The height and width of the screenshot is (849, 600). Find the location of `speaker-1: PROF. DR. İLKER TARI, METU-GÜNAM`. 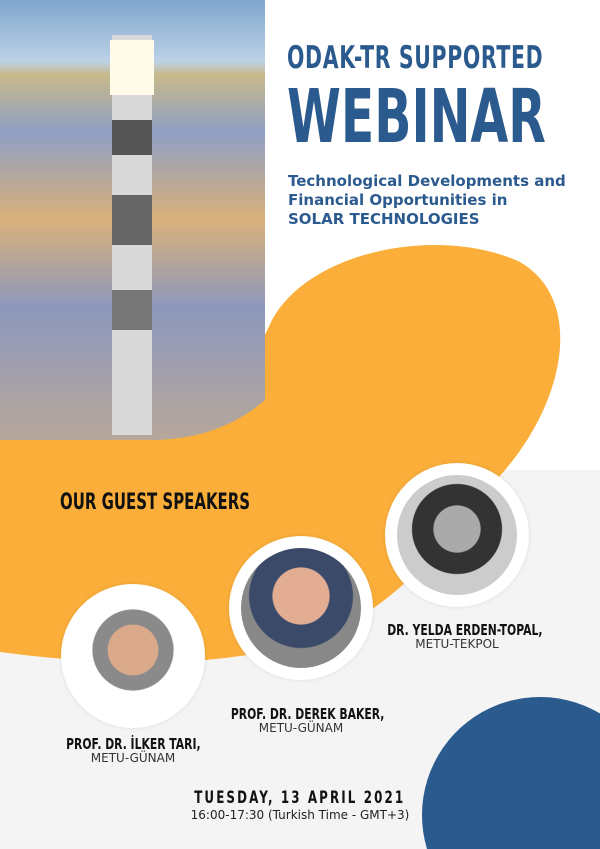

speaker-1: PROF. DR. İLKER TARI, METU-GÜNAM is located at coordinates (133, 749).